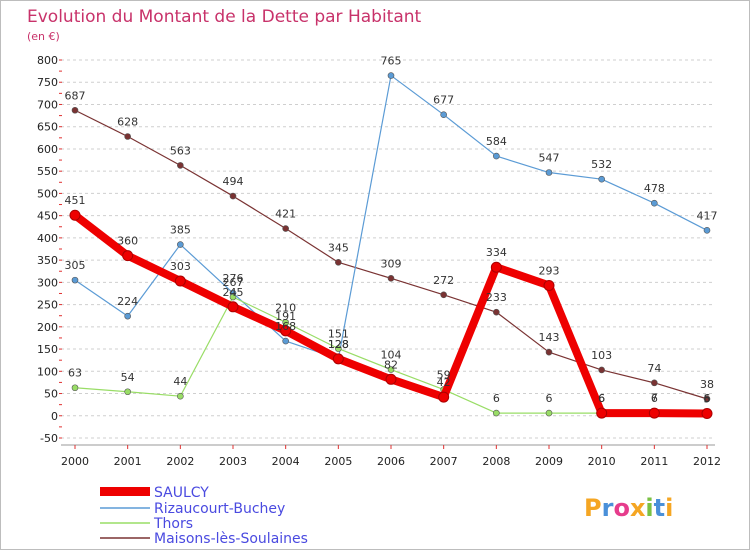  What do you see at coordinates (601, 164) in the screenshot?
I see `data-label: 532` at bounding box center [601, 164].